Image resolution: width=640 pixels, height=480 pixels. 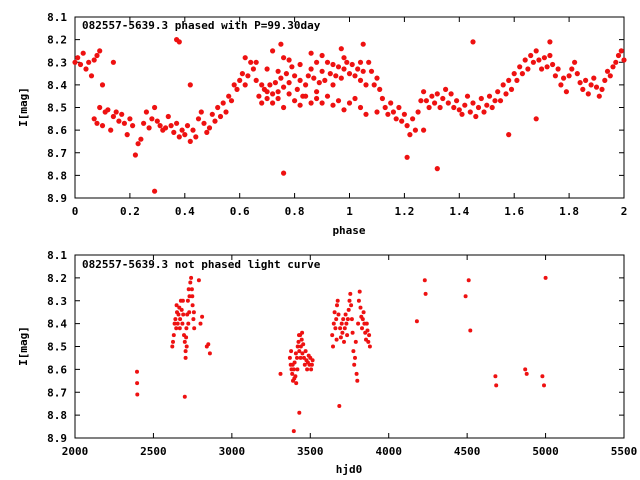 I want to click on x-tick-label: 0, so click(x=75, y=211).